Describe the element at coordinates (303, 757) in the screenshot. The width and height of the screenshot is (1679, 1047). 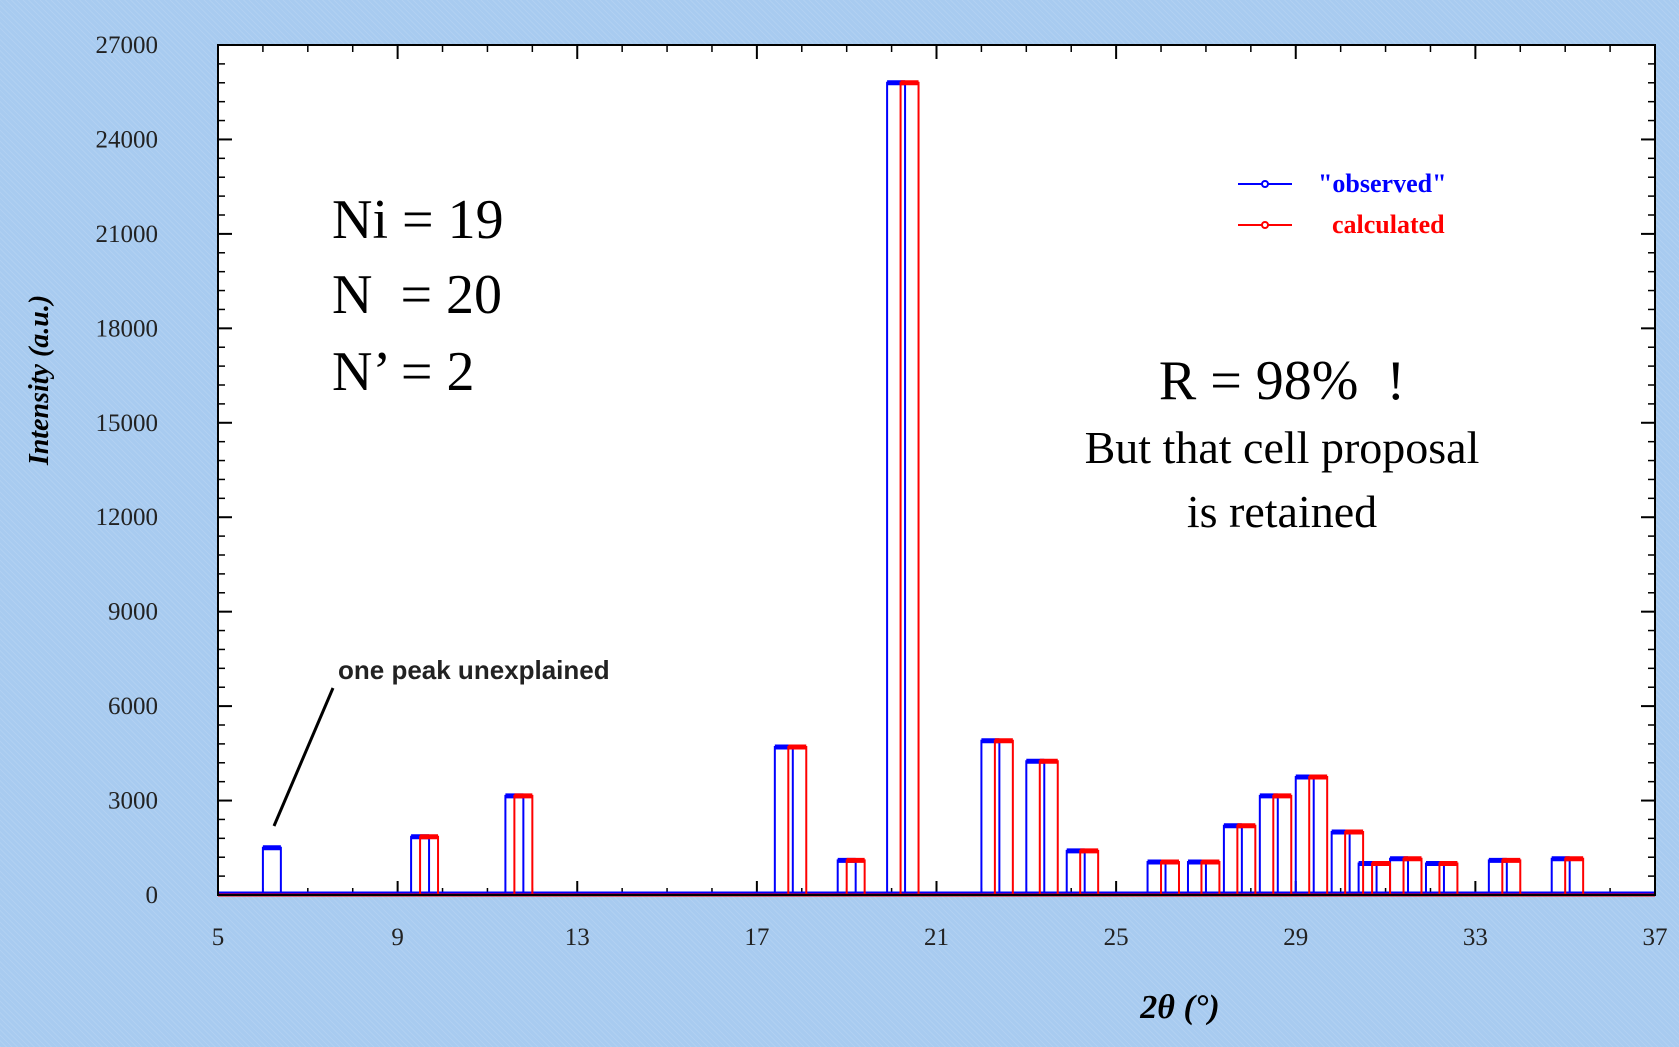
I see `annotation-unexplained-pointer` at that location.